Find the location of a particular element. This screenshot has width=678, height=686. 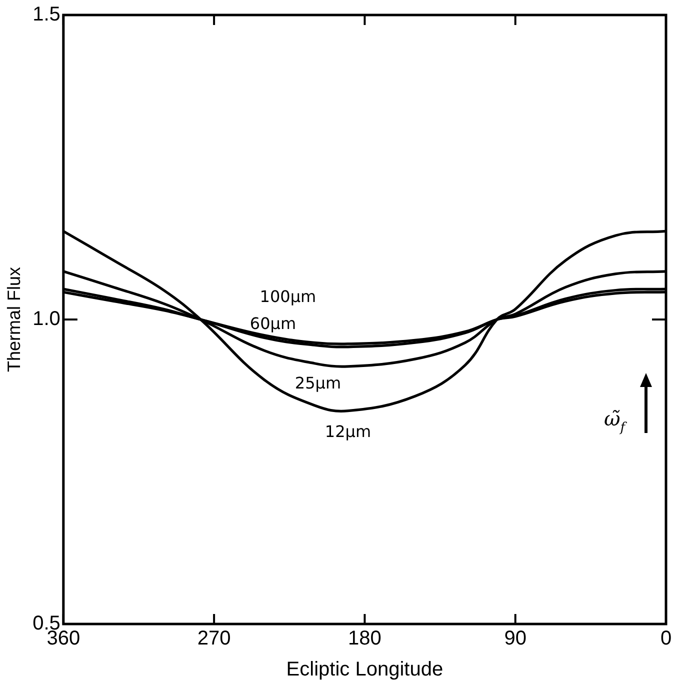

y-tick-label: 1.0 is located at coordinates (46, 319).